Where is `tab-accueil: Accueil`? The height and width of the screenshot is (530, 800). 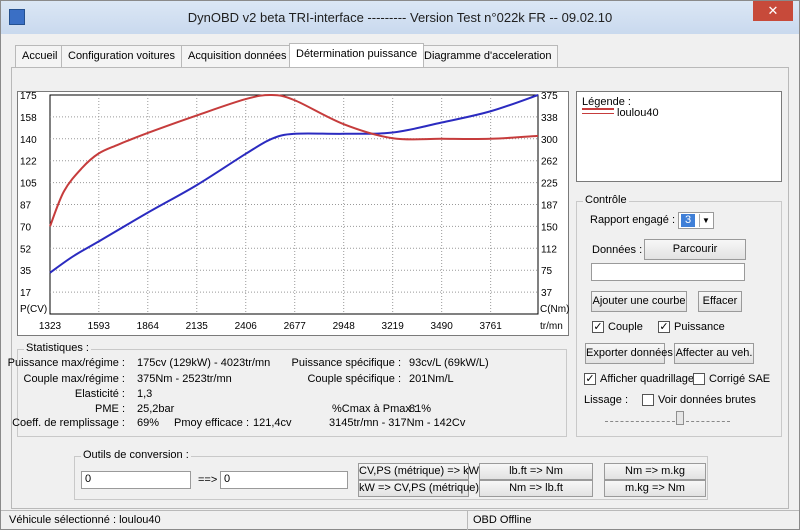 tab-accueil: Accueil is located at coordinates (40, 56).